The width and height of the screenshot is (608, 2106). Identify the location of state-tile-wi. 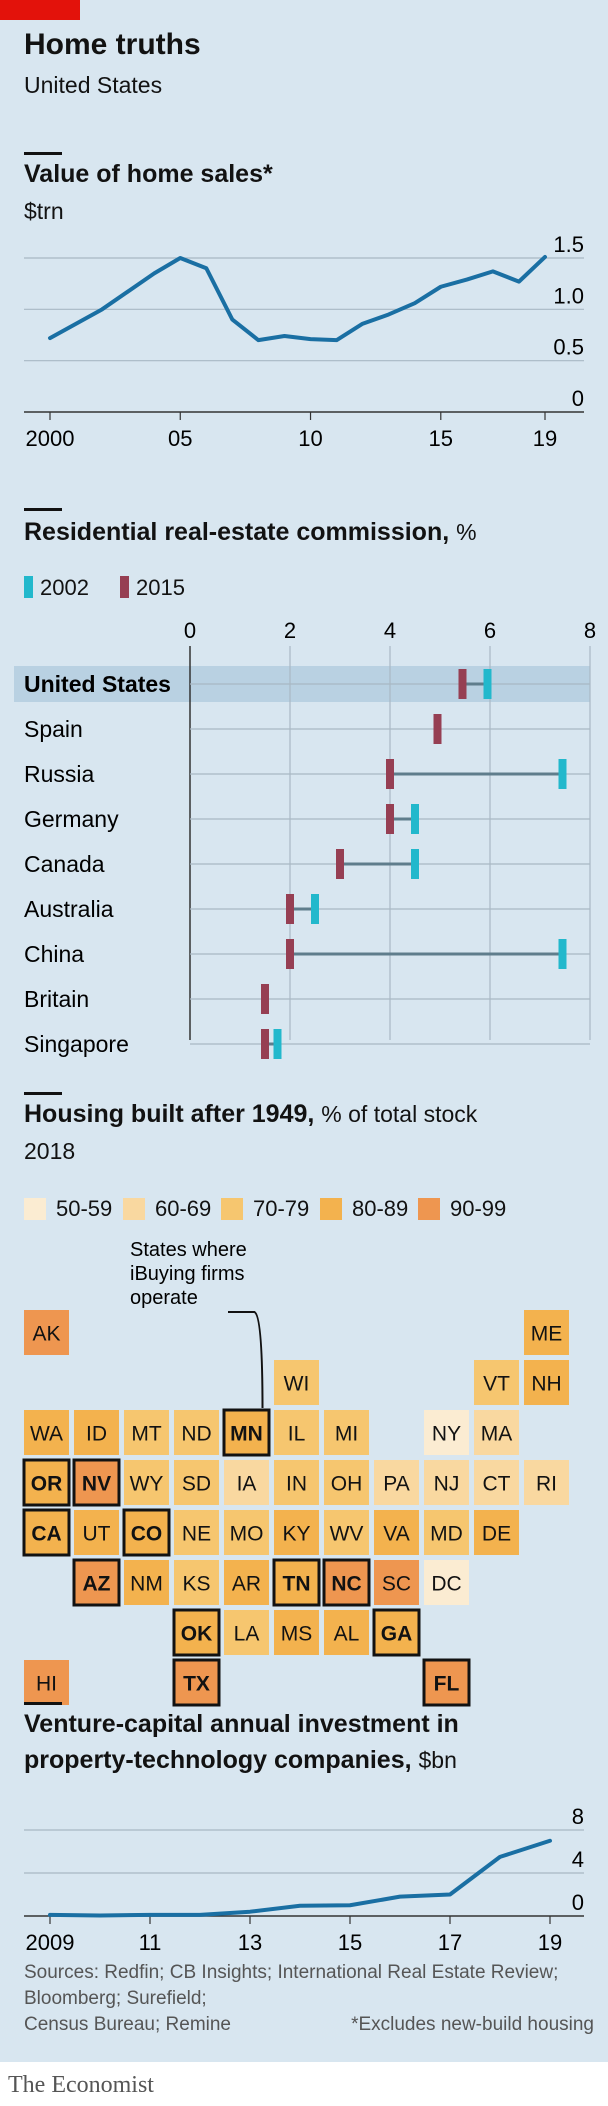
(296, 1382).